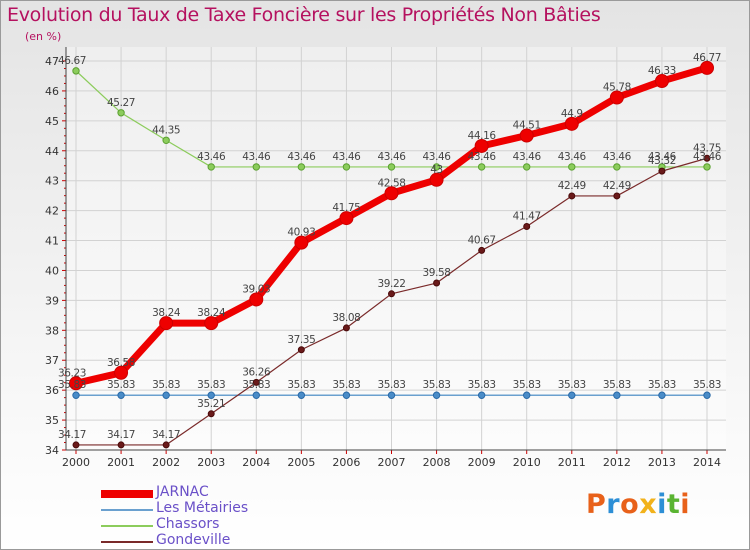  I want to click on data-label: 43, so click(436, 170).